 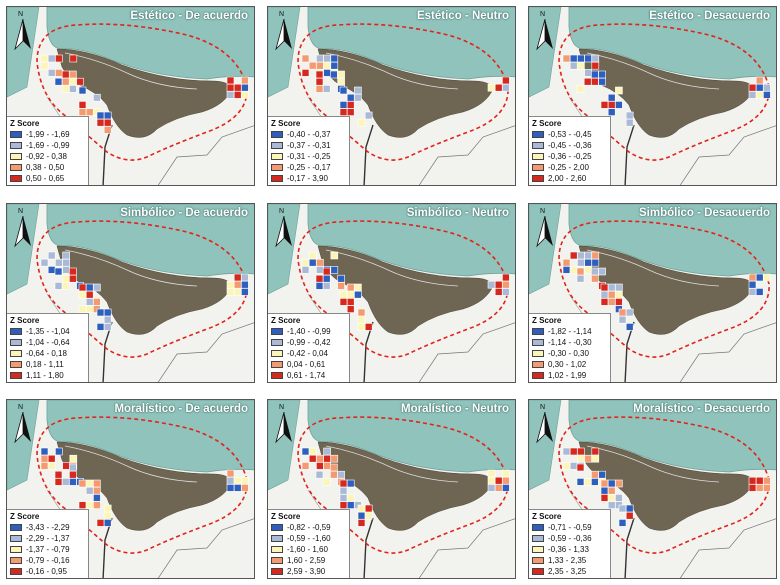 What do you see at coordinates (570, 134) in the screenshot?
I see `legend-range-label: -0,53 - -0,45` at bounding box center [570, 134].